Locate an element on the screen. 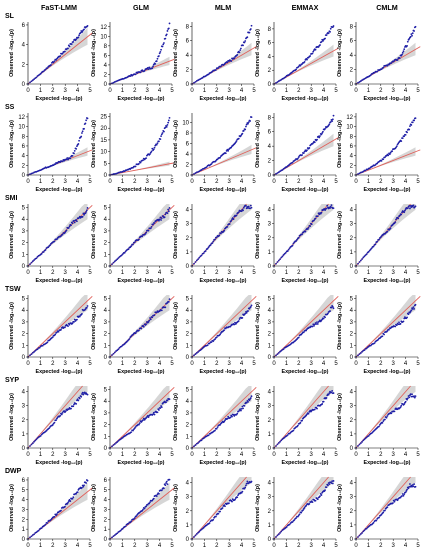  confidence-band is located at coordinates (304, 235).